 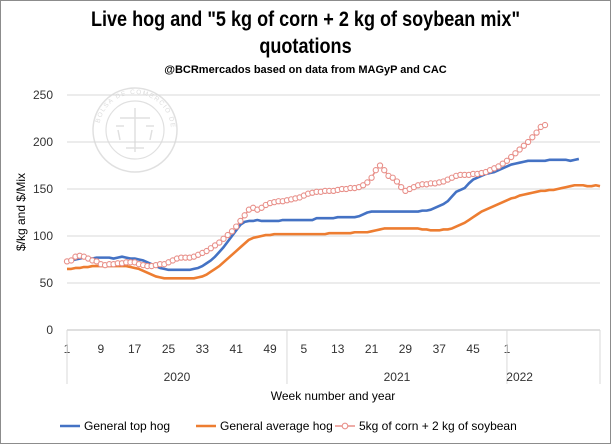 What do you see at coordinates (332, 357) in the screenshot?
I see `x-axis: 191725334149513212937451202020212022` at bounding box center [332, 357].